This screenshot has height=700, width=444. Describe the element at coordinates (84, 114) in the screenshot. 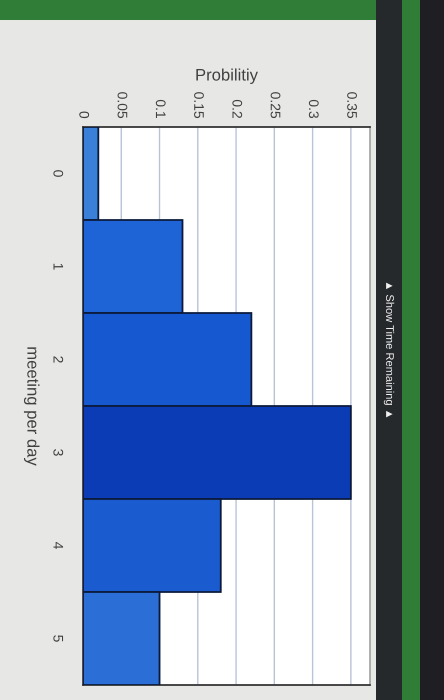

I see `x-tick-label: 0` at that location.